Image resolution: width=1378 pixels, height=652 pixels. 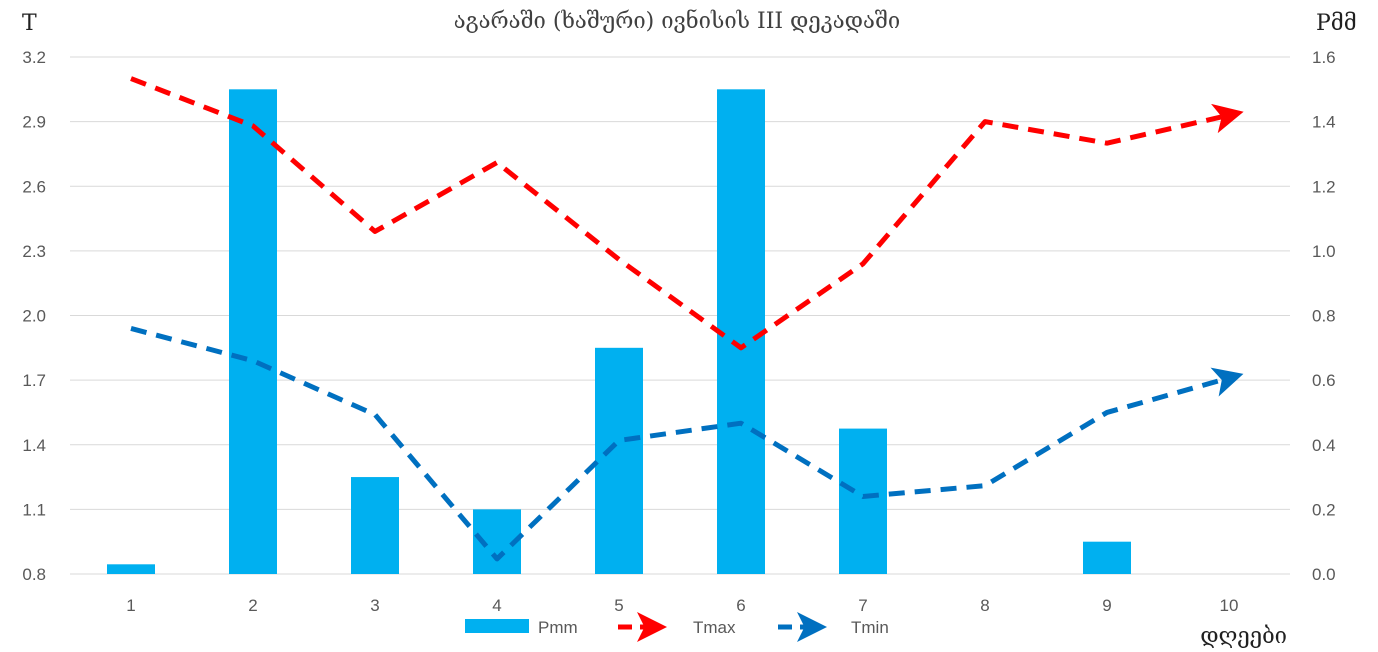 I want to click on left-axis-ticks: 0.8 1.1 1.4 1.7 2.0 2.3 2.6 2.9 3.2, so click(x=34, y=316).